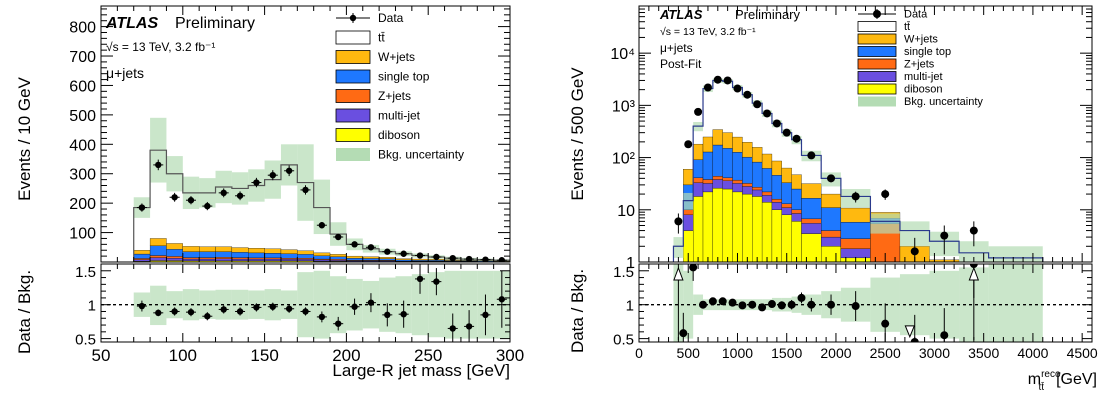 The image size is (1105, 394). I want to click on left-main-content, so click(321, 189).